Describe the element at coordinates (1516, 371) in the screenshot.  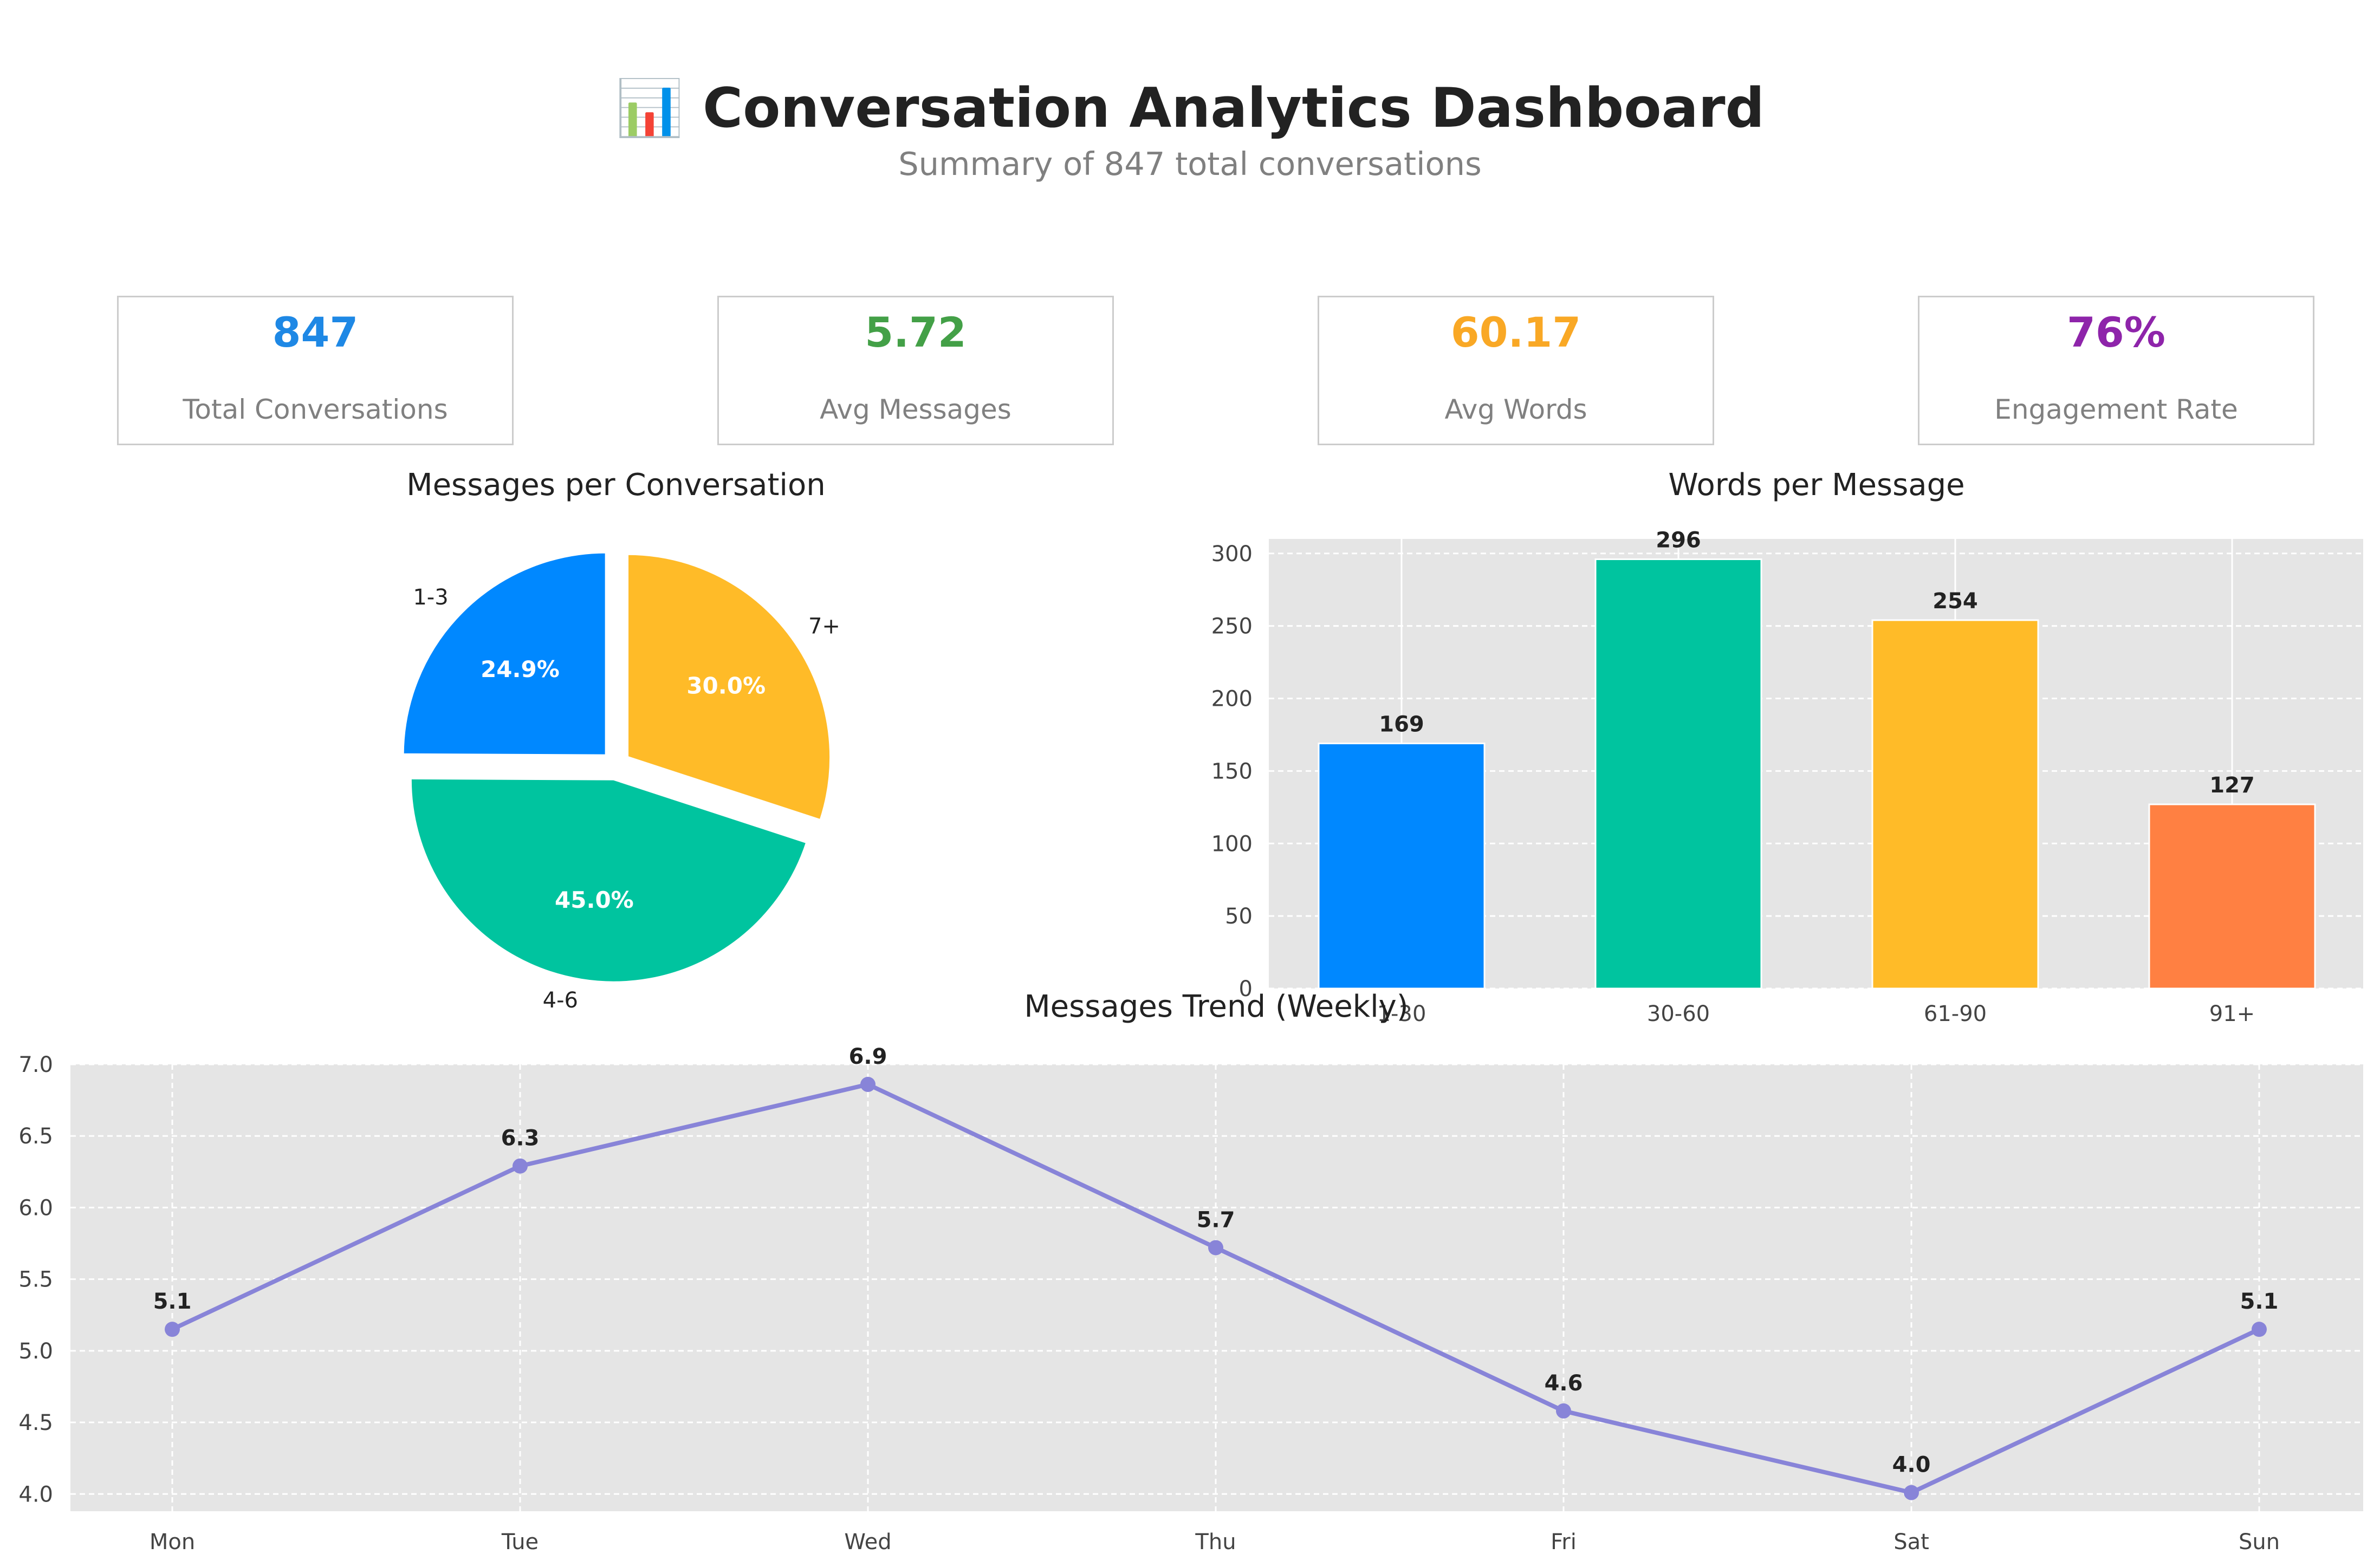
I see `kpi-card-avg-words: 60.17 Avg Words` at that location.